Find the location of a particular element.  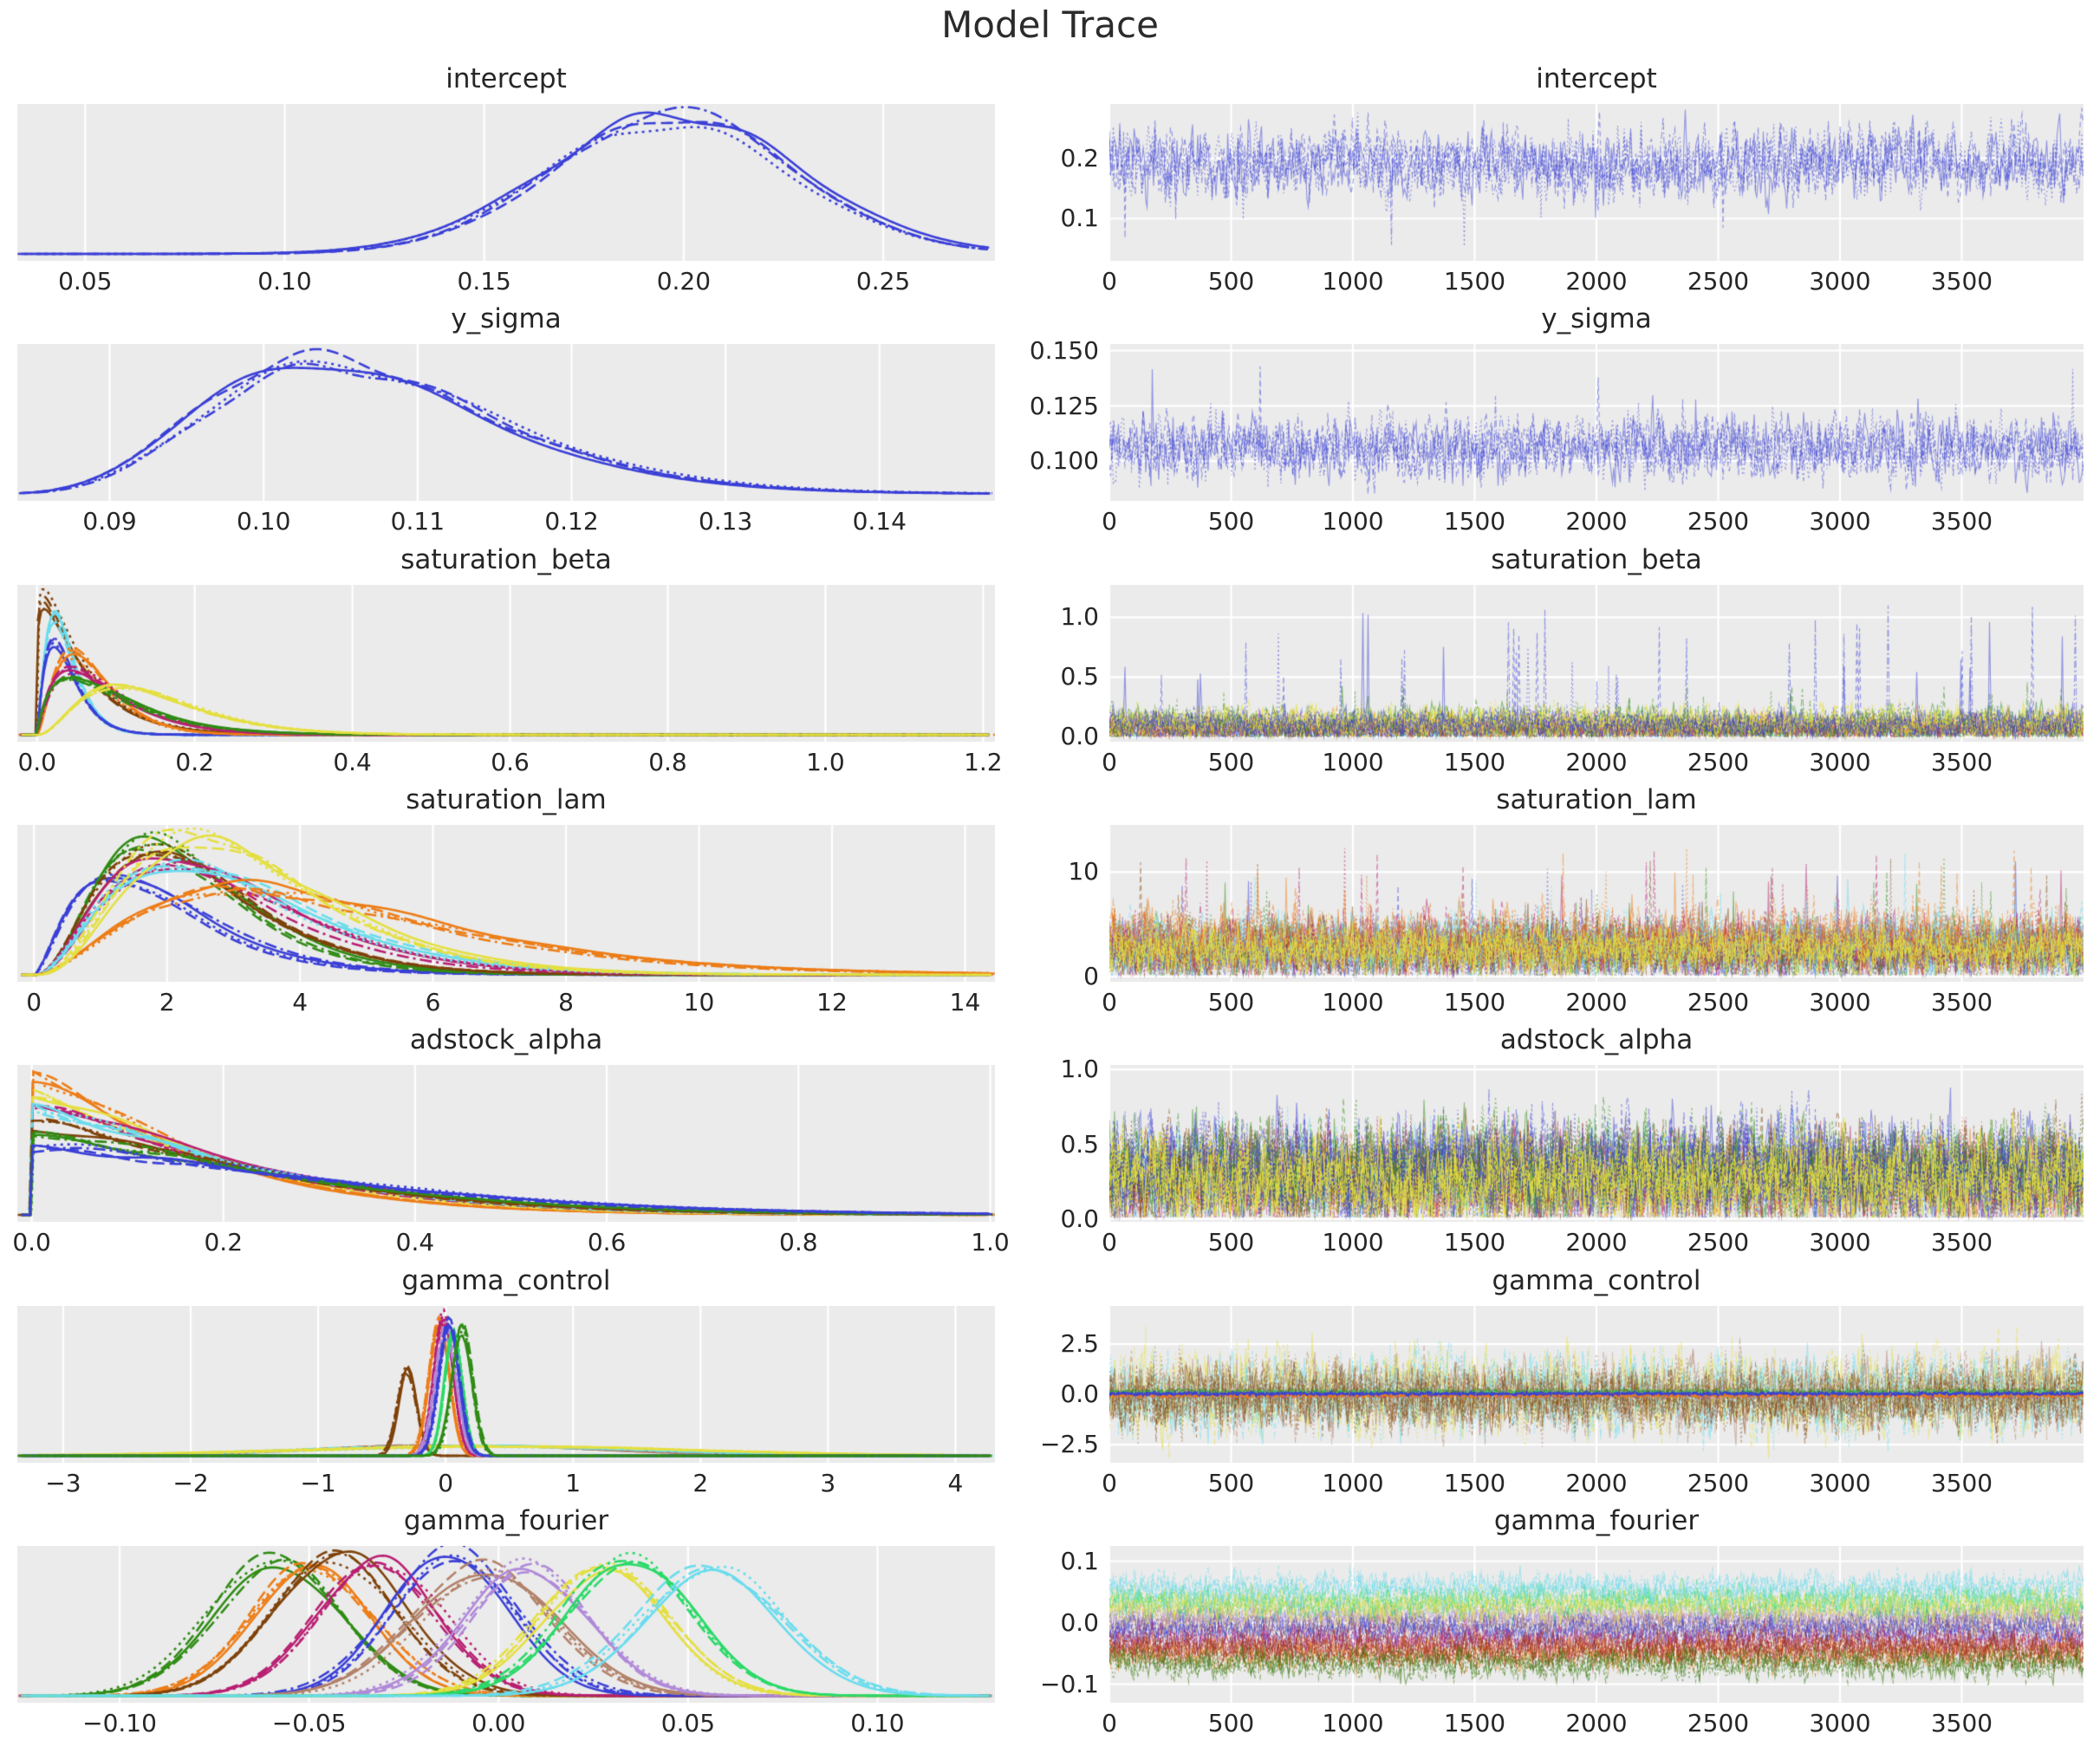

trace-x-tick-label: 1000 is located at coordinates (1353, 761).